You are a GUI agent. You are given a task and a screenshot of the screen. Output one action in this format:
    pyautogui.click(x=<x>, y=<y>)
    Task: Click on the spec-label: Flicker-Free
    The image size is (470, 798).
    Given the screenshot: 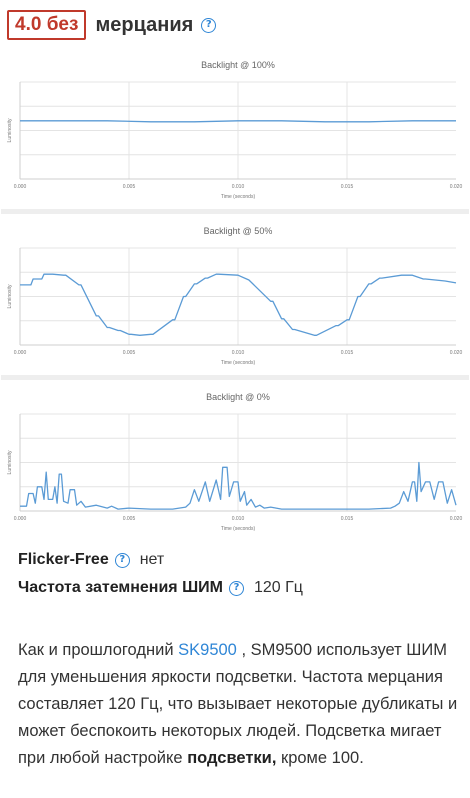 What is the action you would take?
    pyautogui.click(x=63, y=559)
    